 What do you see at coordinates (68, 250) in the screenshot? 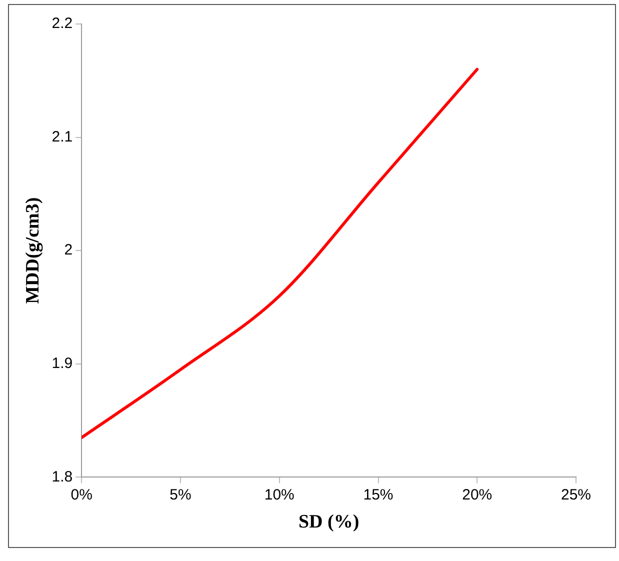
I see `y-tick-label: 2` at bounding box center [68, 250].